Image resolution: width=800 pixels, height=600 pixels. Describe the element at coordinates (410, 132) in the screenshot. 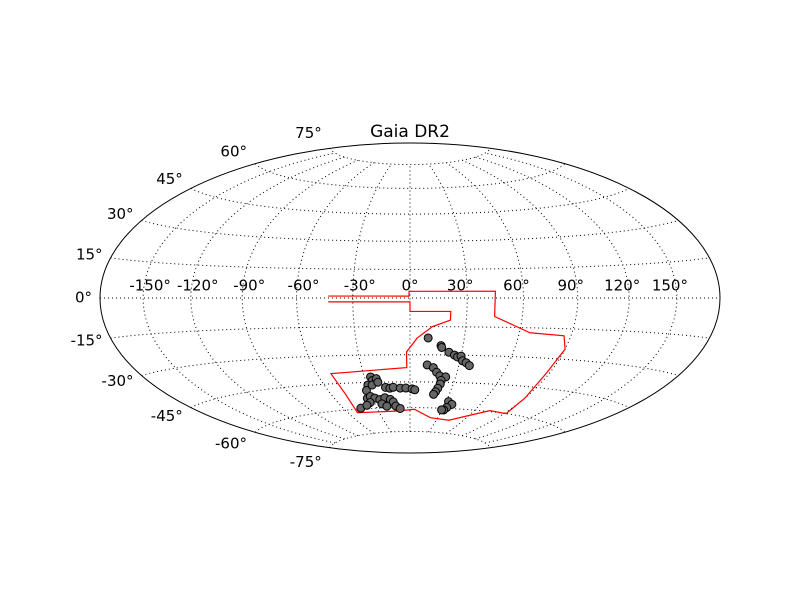

I see `chart-title: Gaia DR2` at that location.